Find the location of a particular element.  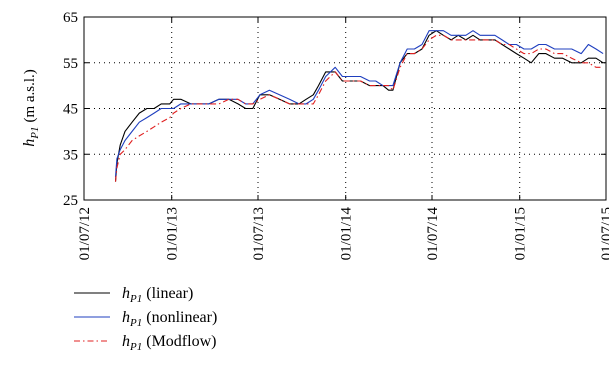

y-axis-label-sub: P1 is located at coordinates (35, 133).